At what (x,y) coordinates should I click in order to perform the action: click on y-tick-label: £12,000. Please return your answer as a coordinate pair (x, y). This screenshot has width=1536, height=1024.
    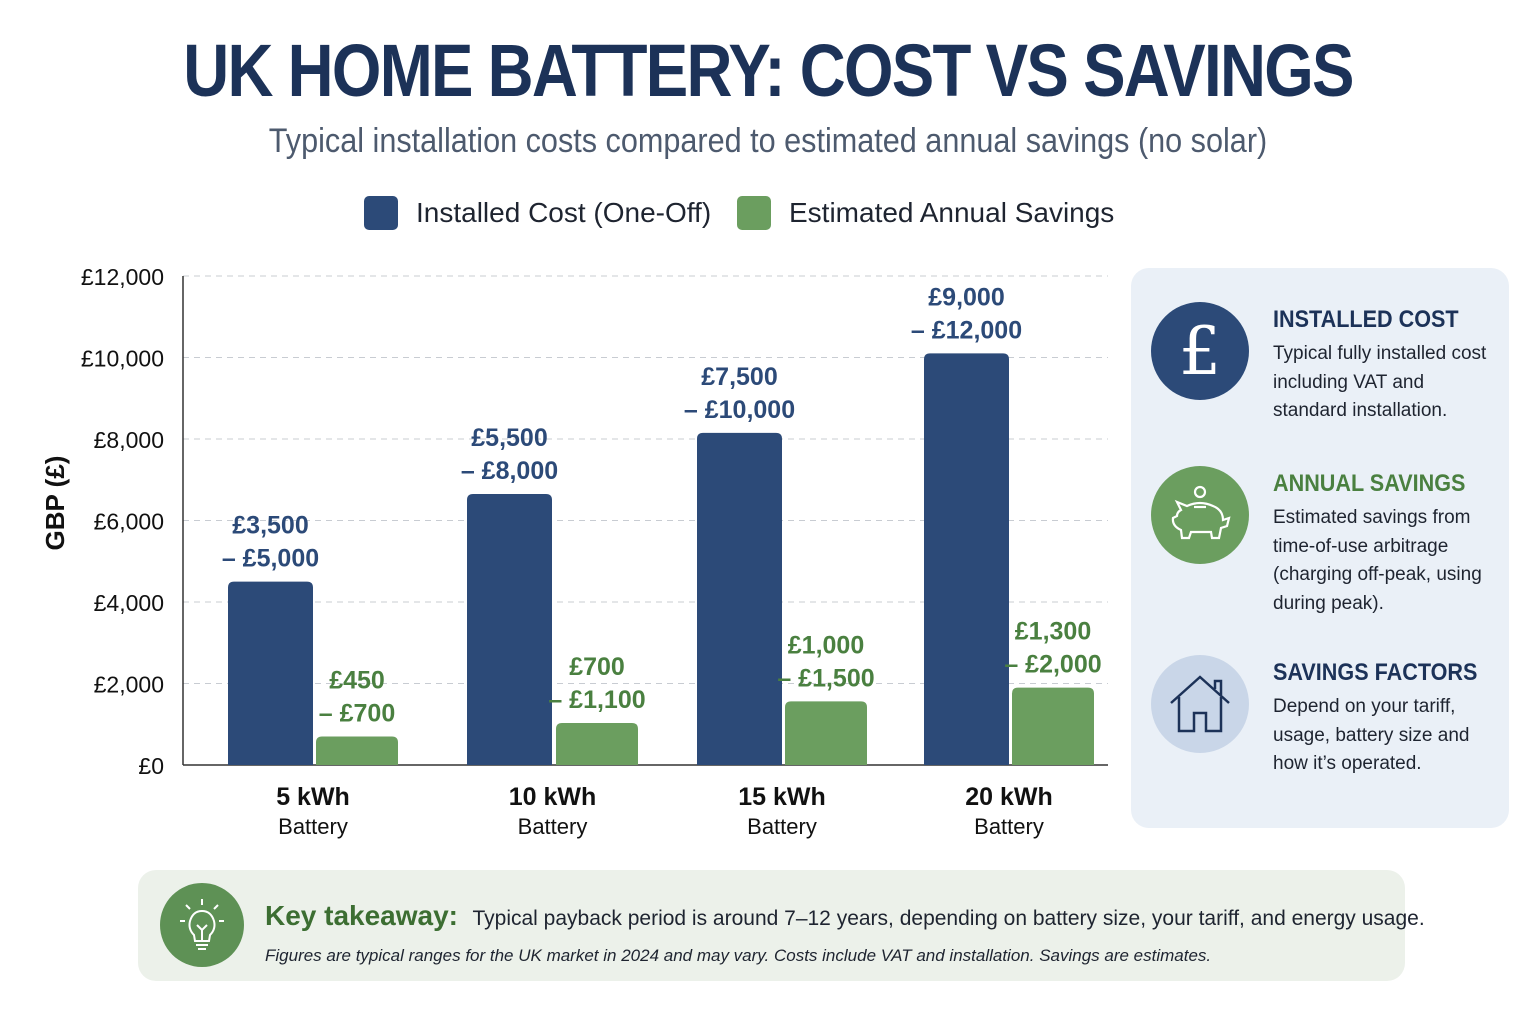
    Looking at the image, I should click on (122, 277).